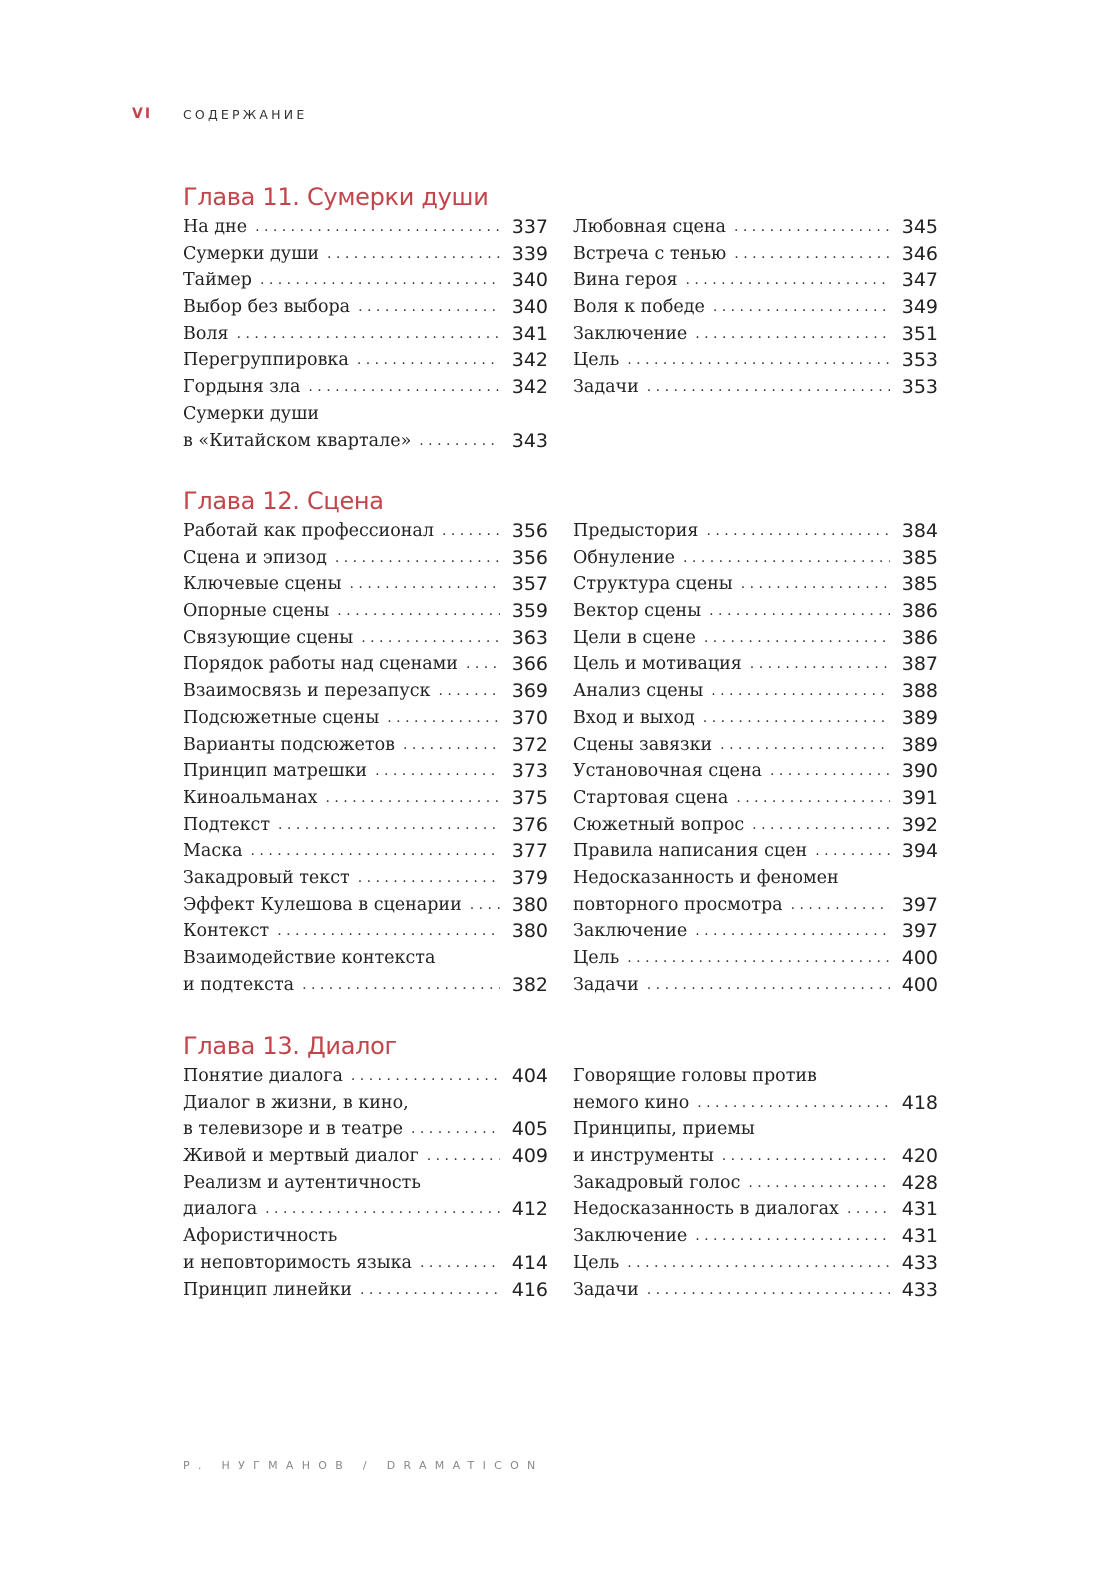 The image size is (1114, 1595). What do you see at coordinates (365, 771) in the screenshot?
I see `toc-entry: Принцип матрешки 373` at bounding box center [365, 771].